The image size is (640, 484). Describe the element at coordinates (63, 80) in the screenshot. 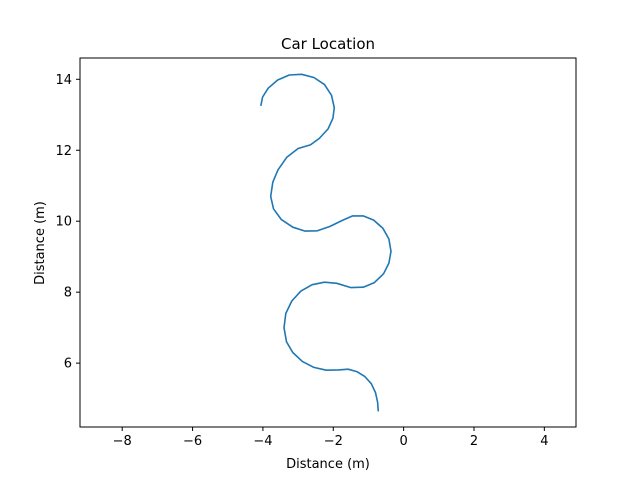

I see `y-tick-label: 14` at that location.